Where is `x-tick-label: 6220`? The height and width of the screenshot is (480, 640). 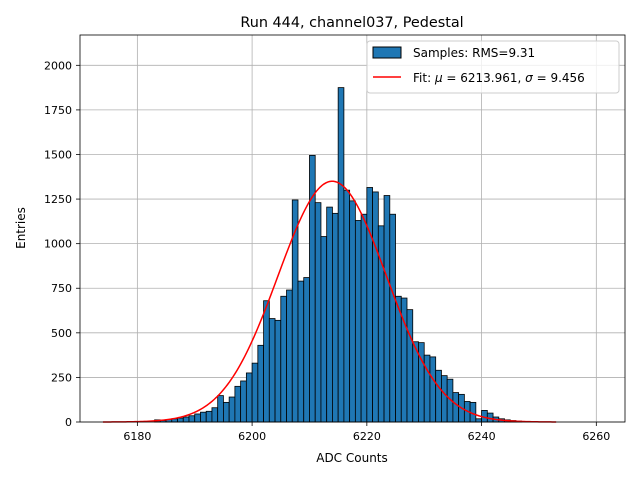
x-tick-label: 6220 is located at coordinates (367, 436).